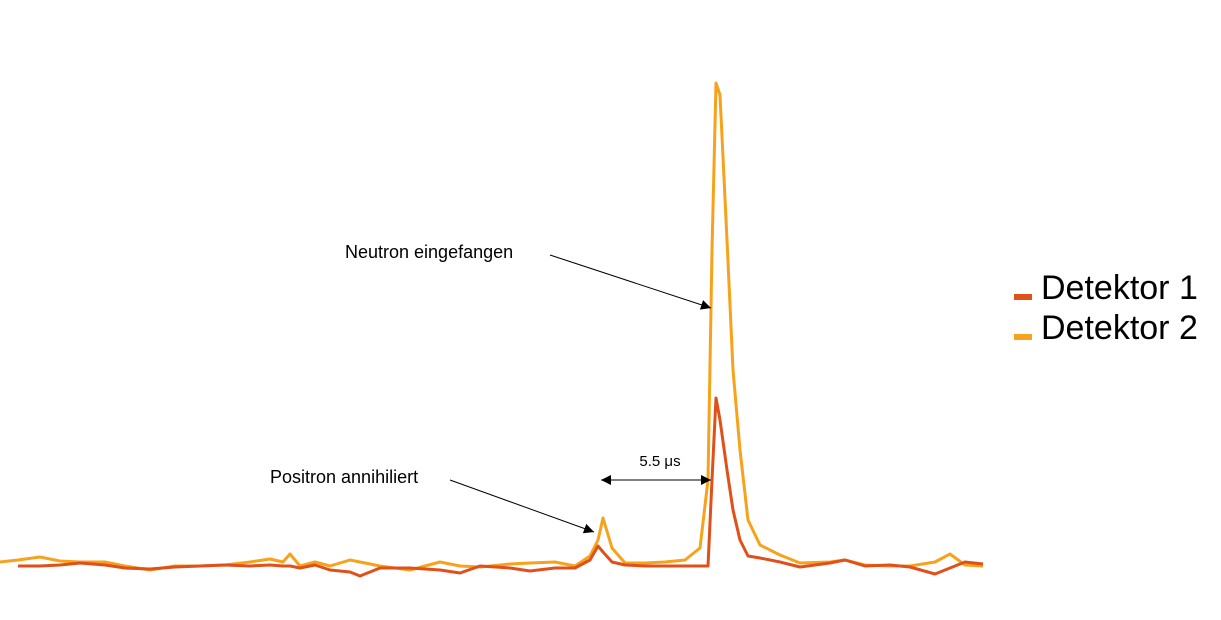 The image size is (1221, 620). What do you see at coordinates (344, 477) in the screenshot?
I see `annotation: Positron annihiliert` at bounding box center [344, 477].